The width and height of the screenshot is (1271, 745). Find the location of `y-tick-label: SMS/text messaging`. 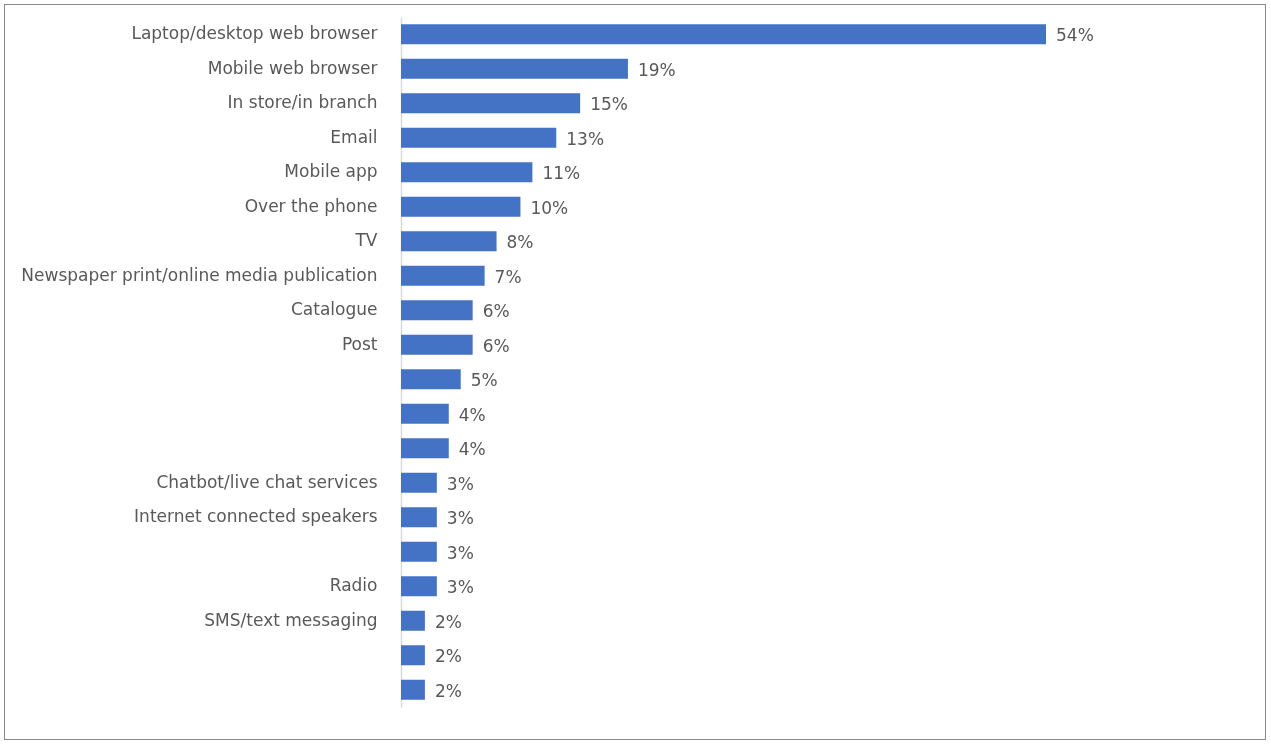

y-tick-label: SMS/text messaging is located at coordinates (291, 619).